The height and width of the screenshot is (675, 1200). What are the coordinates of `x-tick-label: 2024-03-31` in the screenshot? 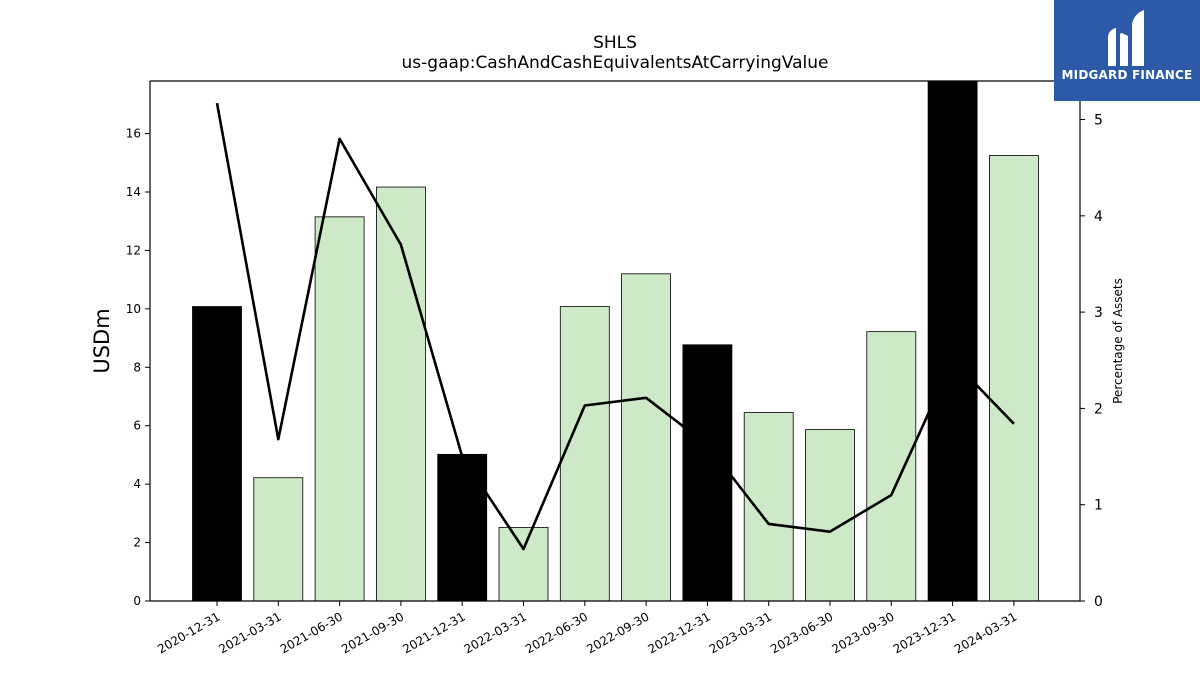 It's located at (985, 632).